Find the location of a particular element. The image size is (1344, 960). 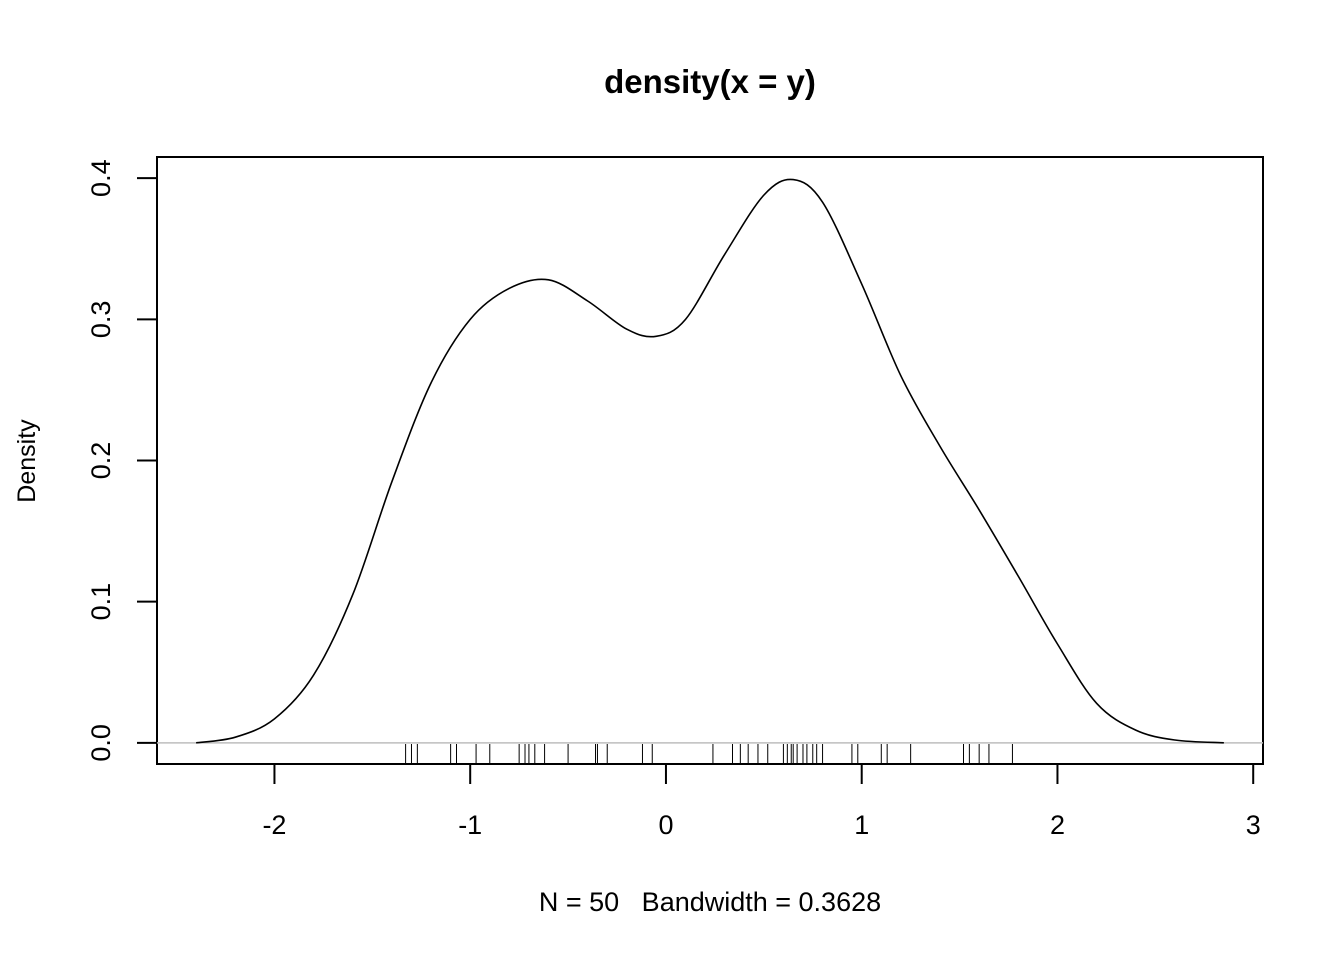

y-tick-label: 0.2 is located at coordinates (101, 461).